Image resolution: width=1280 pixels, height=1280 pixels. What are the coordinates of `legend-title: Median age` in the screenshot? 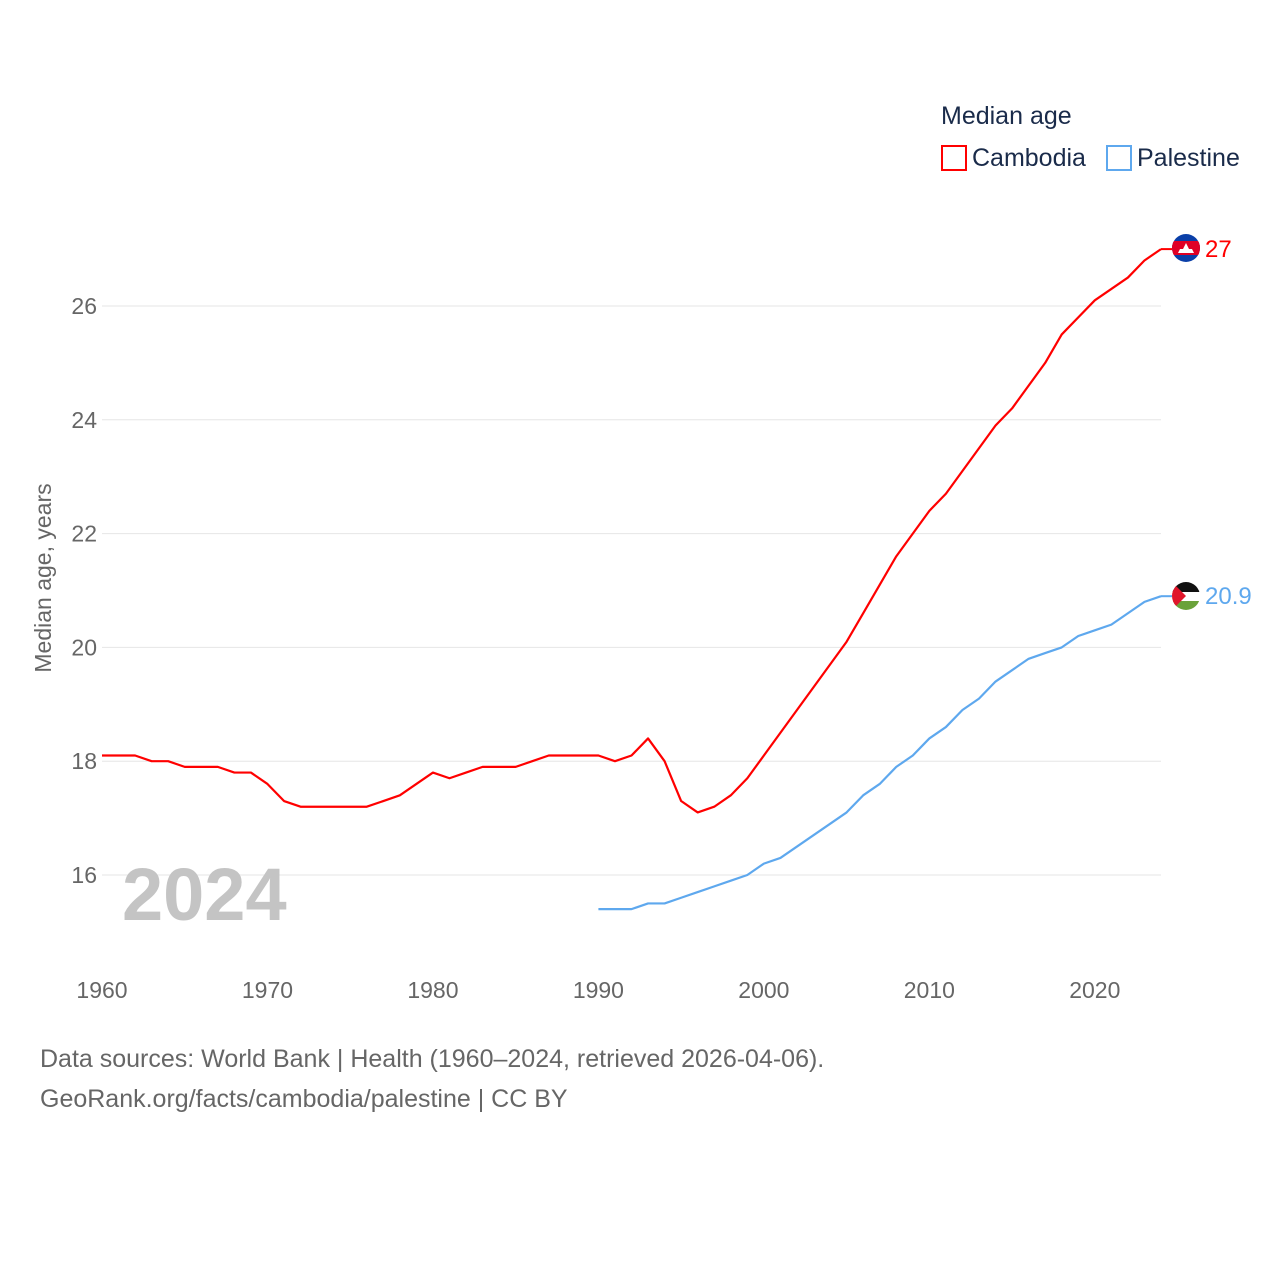 It's located at (1006, 116).